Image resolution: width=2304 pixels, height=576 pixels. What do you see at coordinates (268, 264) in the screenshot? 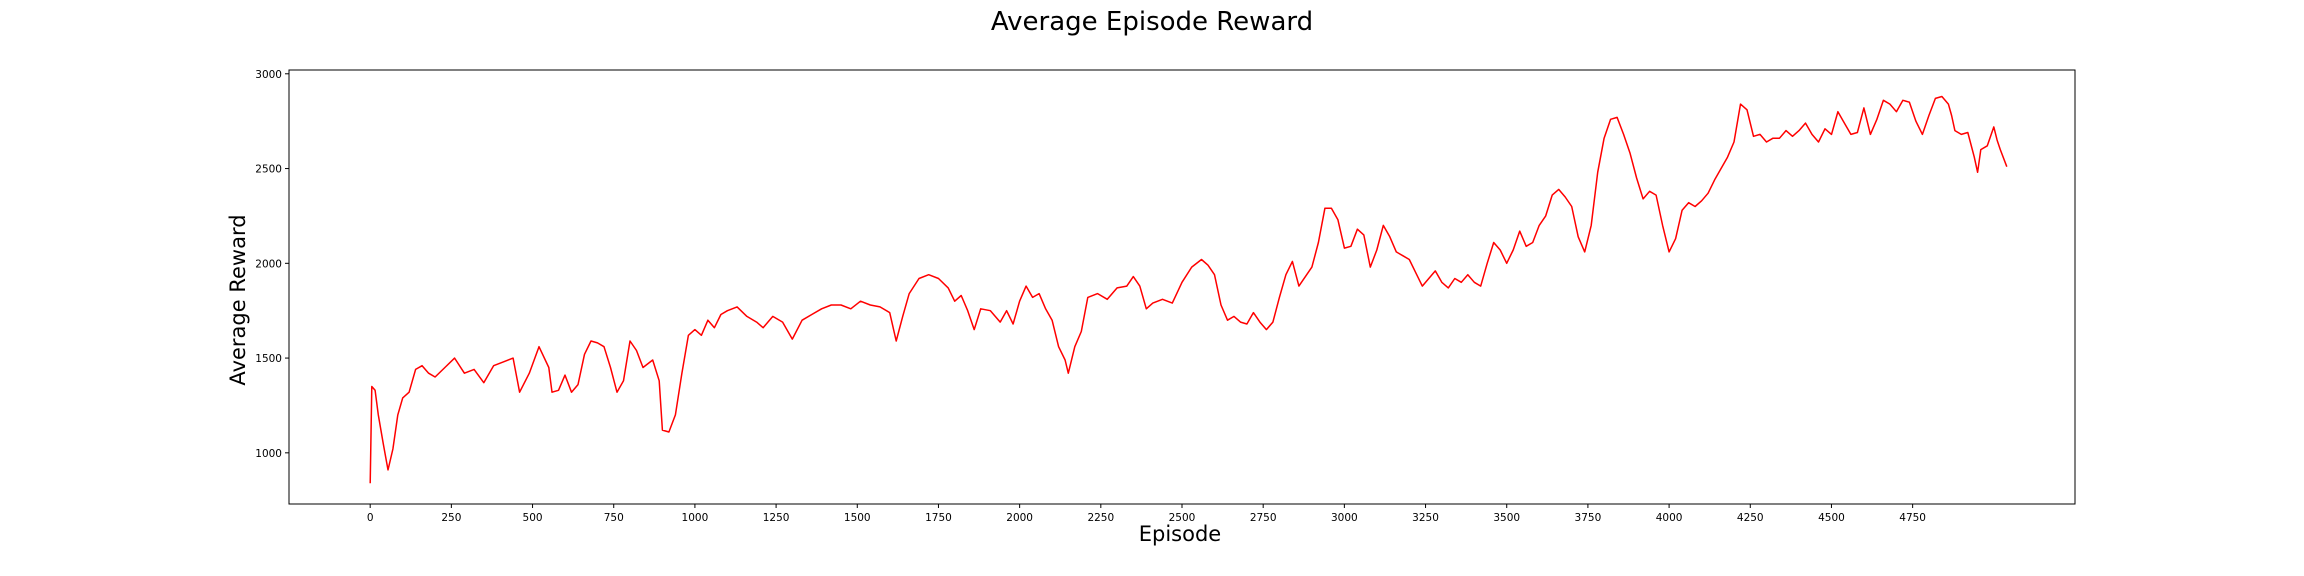
I see `y-tick-label: 2000` at bounding box center [268, 264].